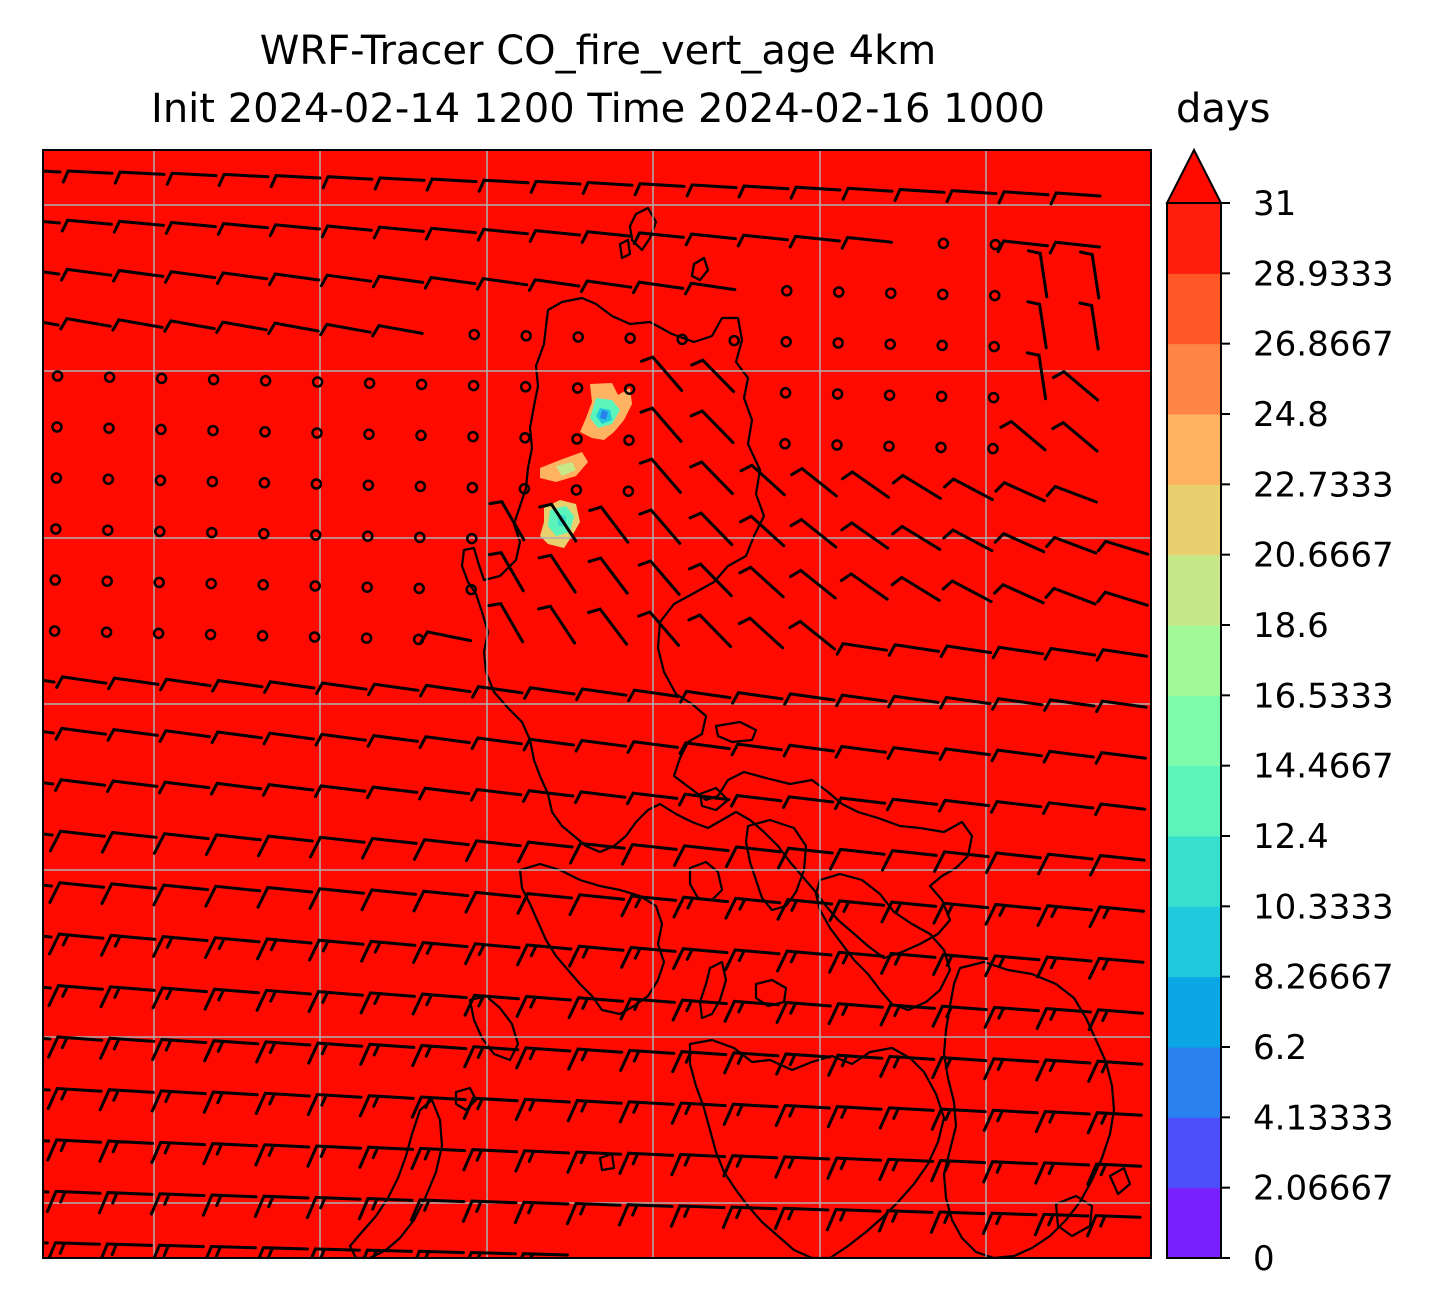  I want to click on plume-patch, so click(604, 415).